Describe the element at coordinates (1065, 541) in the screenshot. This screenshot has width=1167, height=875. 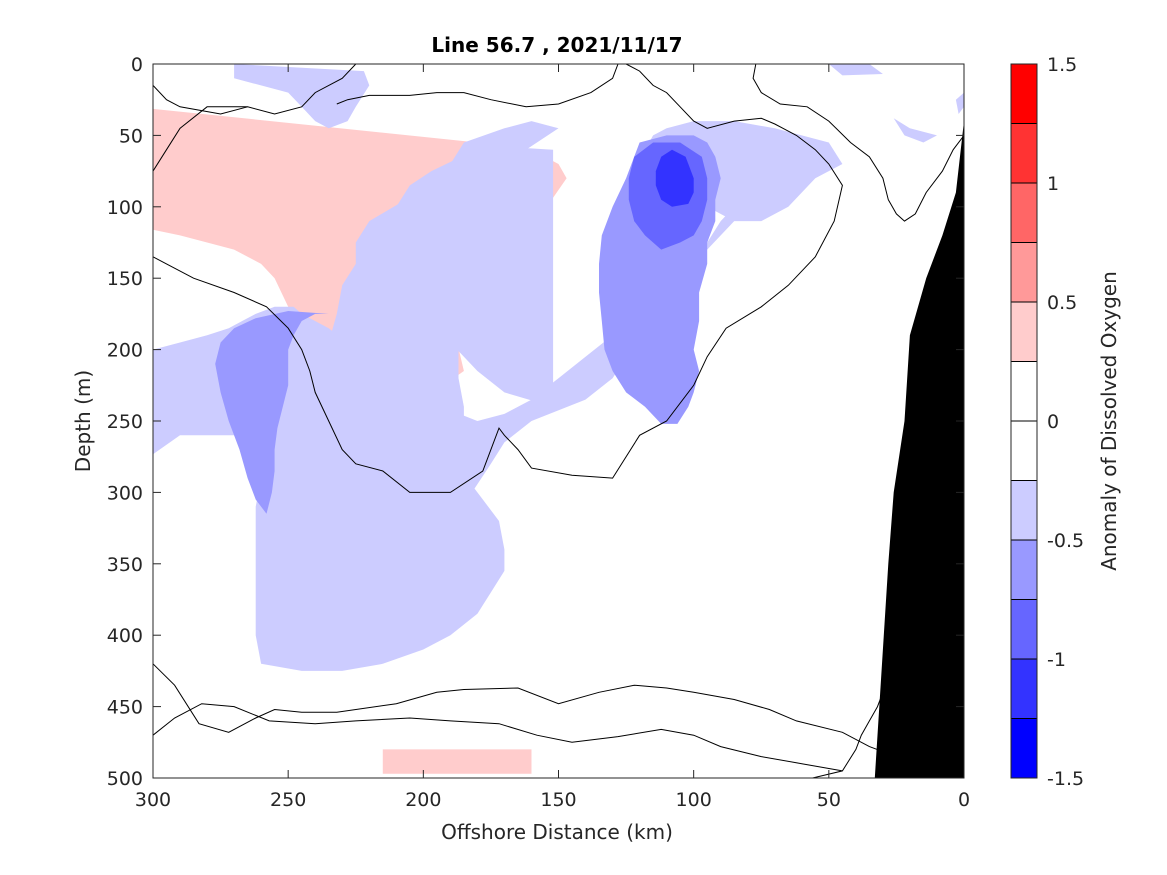
I see `colorbar-tick-label: -0.5` at that location.